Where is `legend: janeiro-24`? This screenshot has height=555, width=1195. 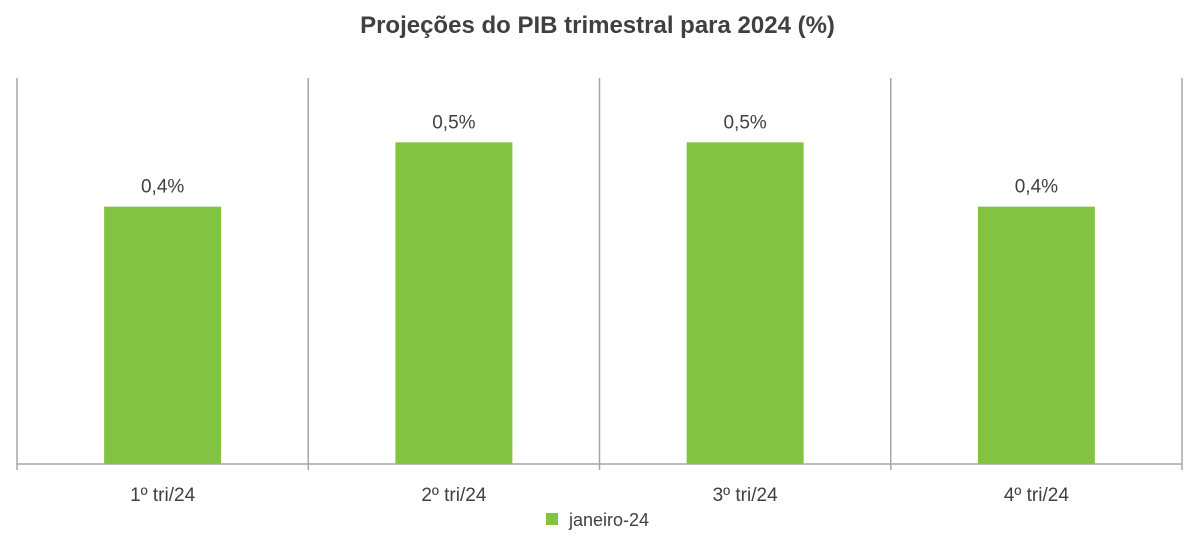
legend: janeiro-24 is located at coordinates (597, 520).